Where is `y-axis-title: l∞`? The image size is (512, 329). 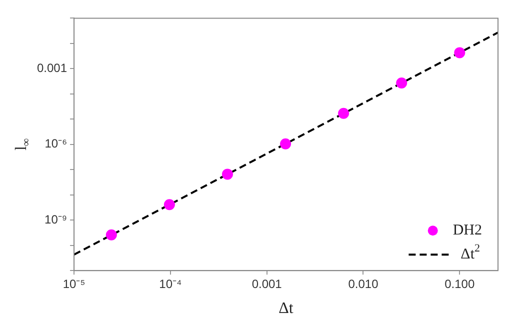 y-axis-title: l∞ is located at coordinates (23, 144).